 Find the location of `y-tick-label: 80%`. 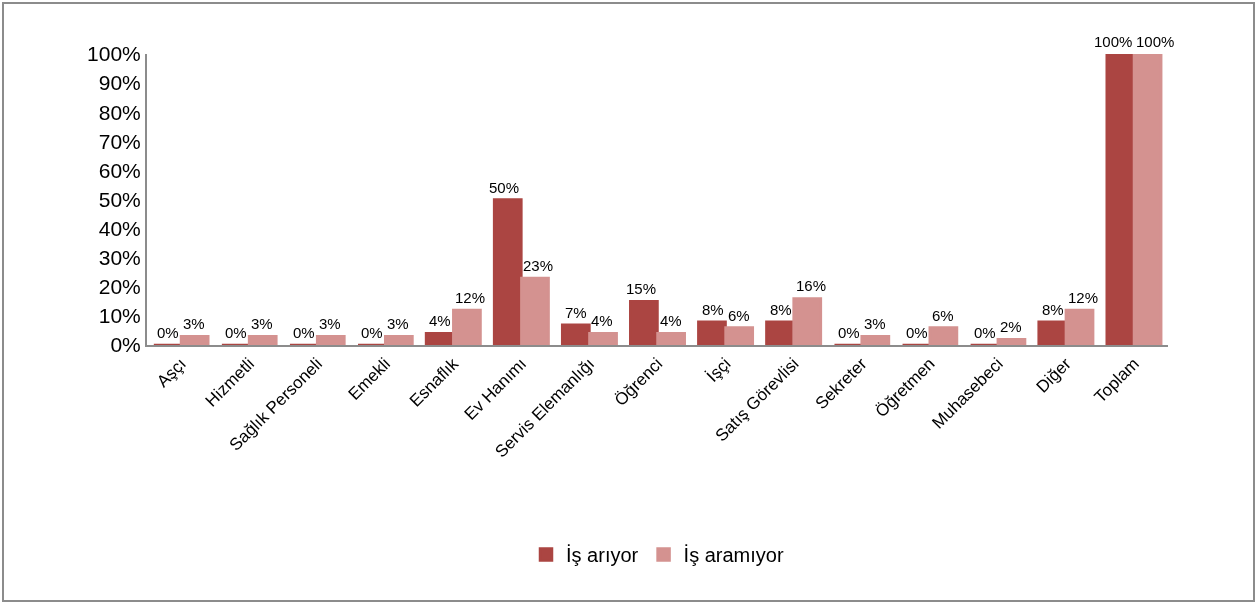

y-tick-label: 80% is located at coordinates (119, 112).